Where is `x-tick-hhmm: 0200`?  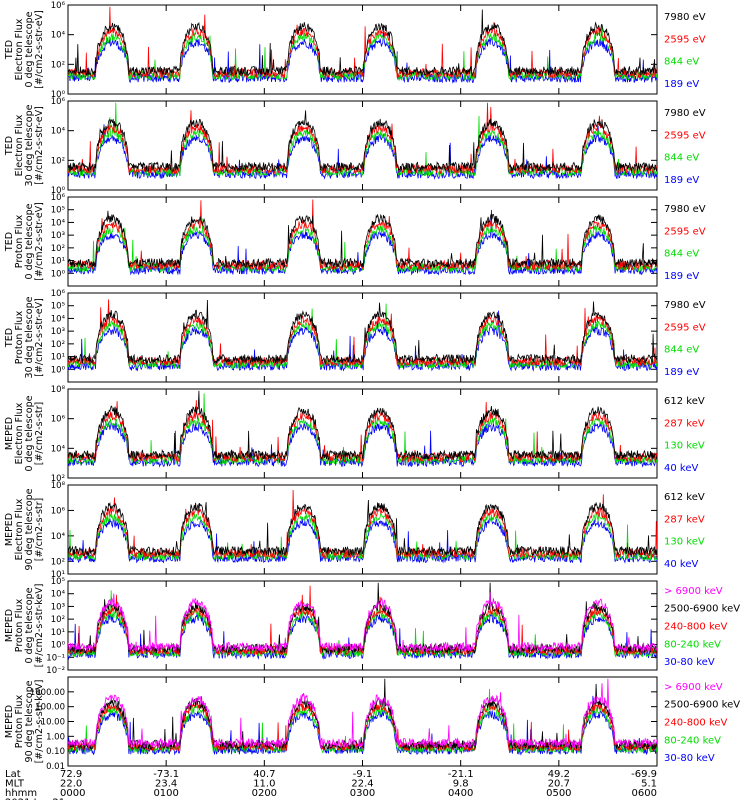
x-tick-hhmm: 0200 is located at coordinates (264, 793).